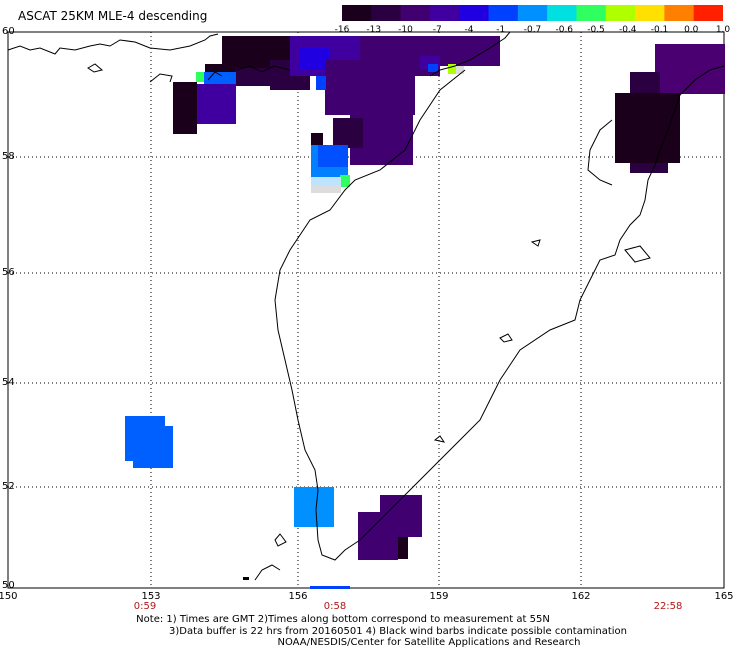 The height and width of the screenshot is (650, 740). What do you see at coordinates (8, 486) in the screenshot?
I see `lat-label-52: 52` at bounding box center [8, 486].